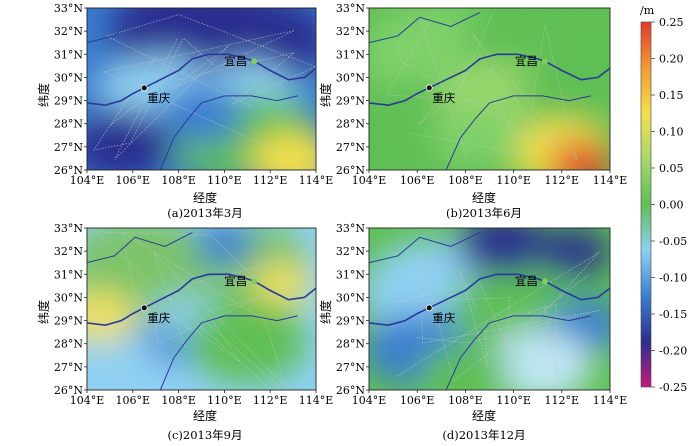  What do you see at coordinates (673, 314) in the screenshot?
I see `colorbar-tick-label: -0.15` at bounding box center [673, 314].